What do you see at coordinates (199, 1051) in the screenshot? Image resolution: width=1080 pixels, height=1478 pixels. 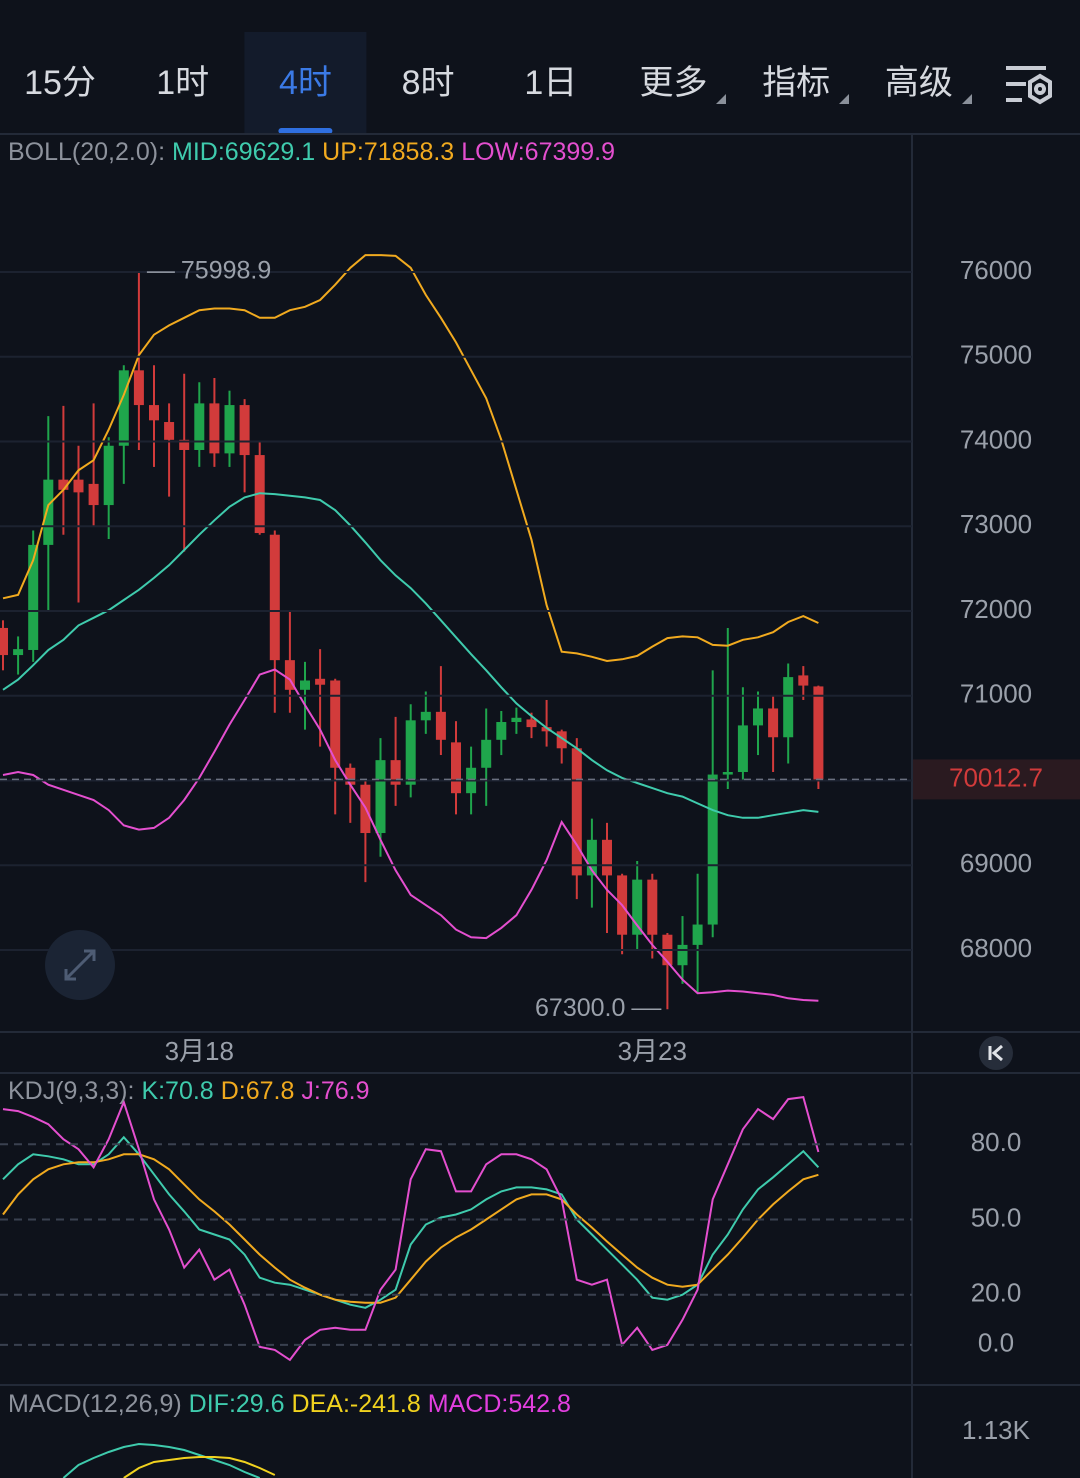 I see `x-tick-label: 3月18` at bounding box center [199, 1051].